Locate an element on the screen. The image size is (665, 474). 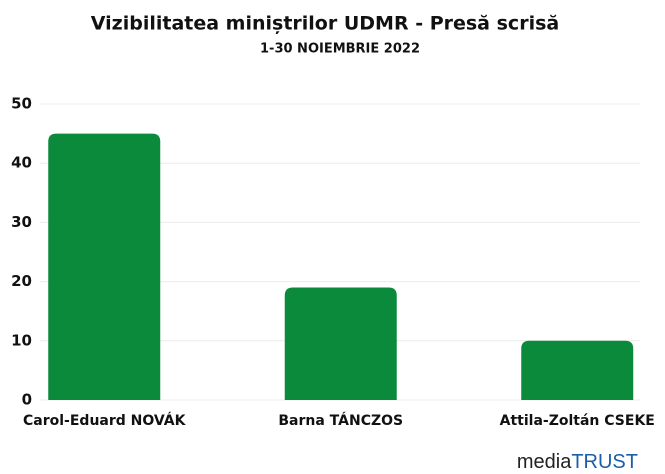
chart-subtitle: 1-30 NOIEMBRIE 2022 is located at coordinates (340, 49).